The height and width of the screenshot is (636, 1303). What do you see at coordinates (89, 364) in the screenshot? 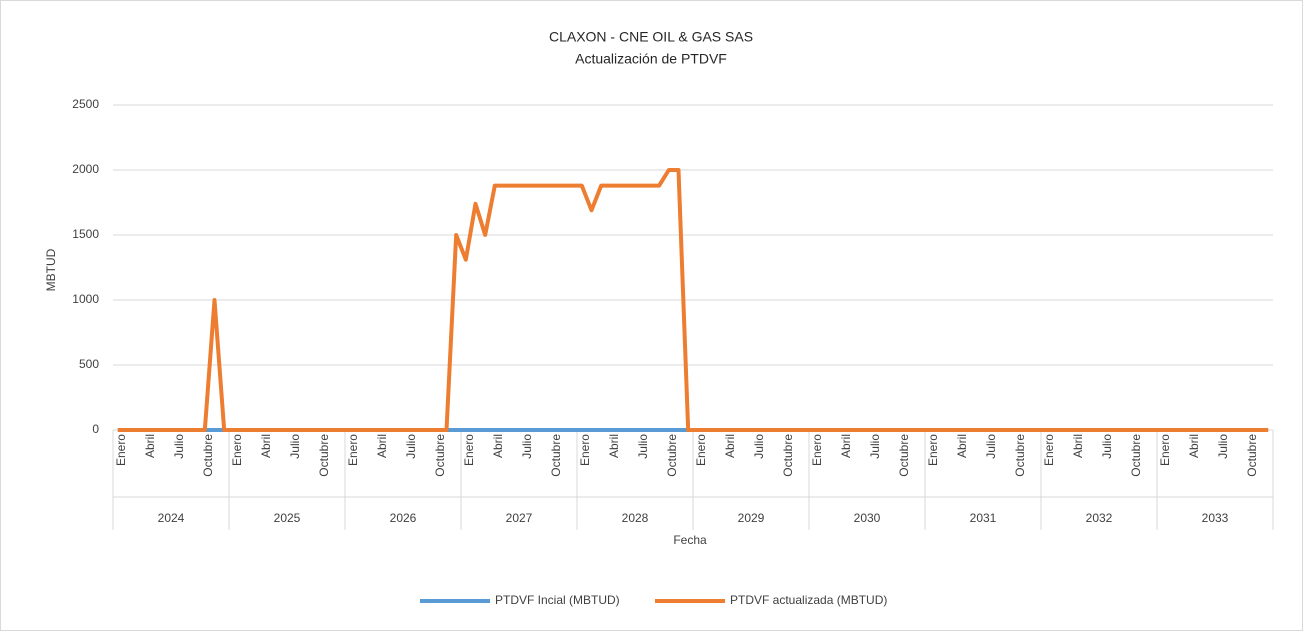
I see `y-tick-label: 500` at bounding box center [89, 364].